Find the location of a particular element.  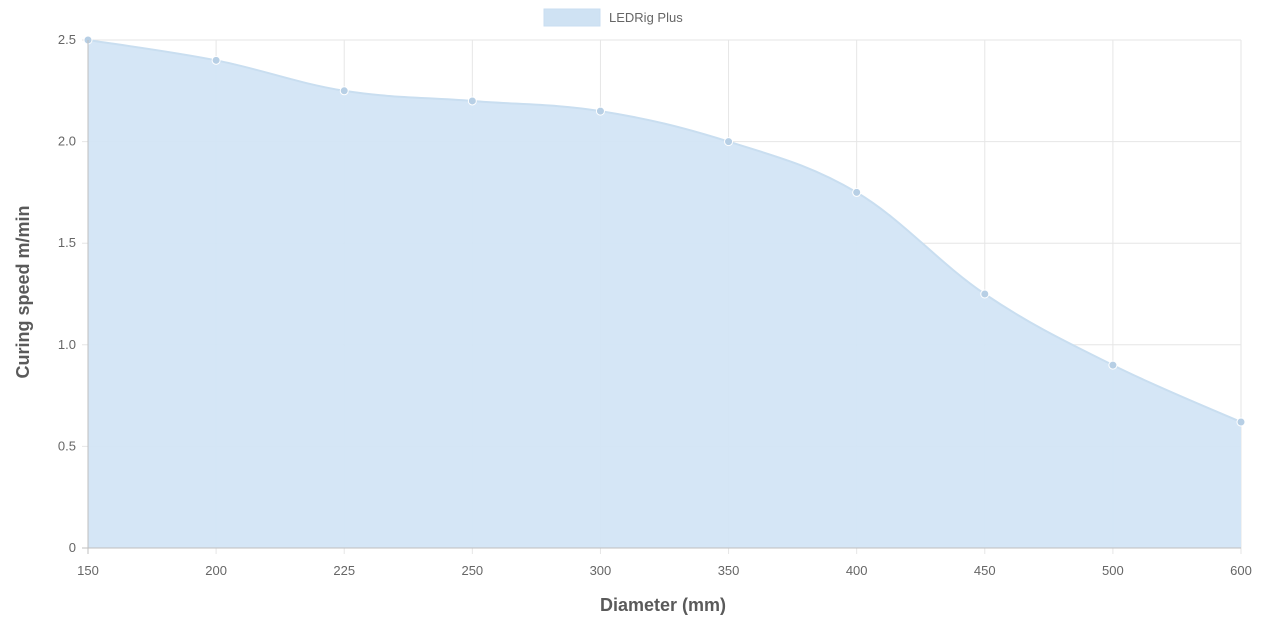

x-tick-label: 300 is located at coordinates (601, 570).